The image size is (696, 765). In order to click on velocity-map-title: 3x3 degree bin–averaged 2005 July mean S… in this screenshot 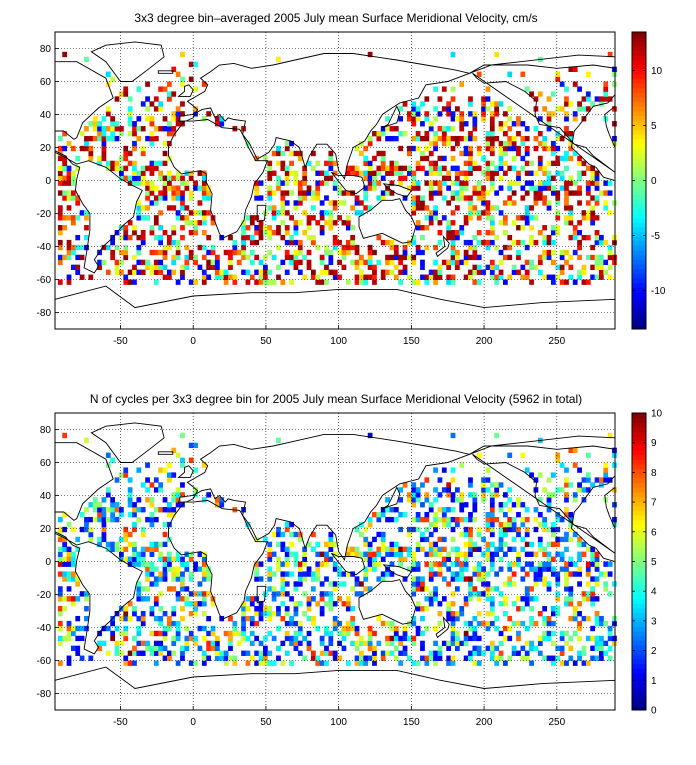, I will do `click(335, 18)`.